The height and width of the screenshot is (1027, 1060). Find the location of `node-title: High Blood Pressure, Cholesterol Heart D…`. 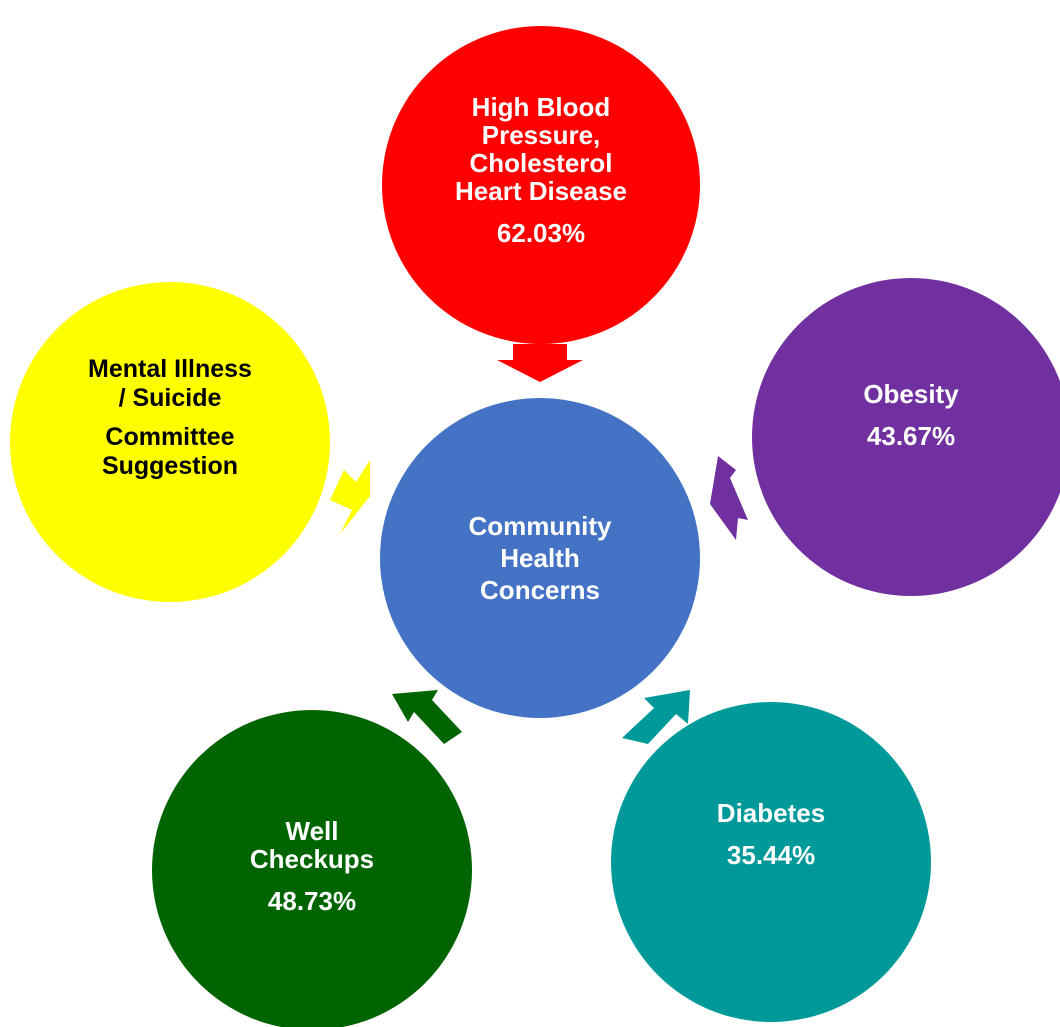

node-title: High Blood Pressure, Cholesterol Heart D… is located at coordinates (541, 149).